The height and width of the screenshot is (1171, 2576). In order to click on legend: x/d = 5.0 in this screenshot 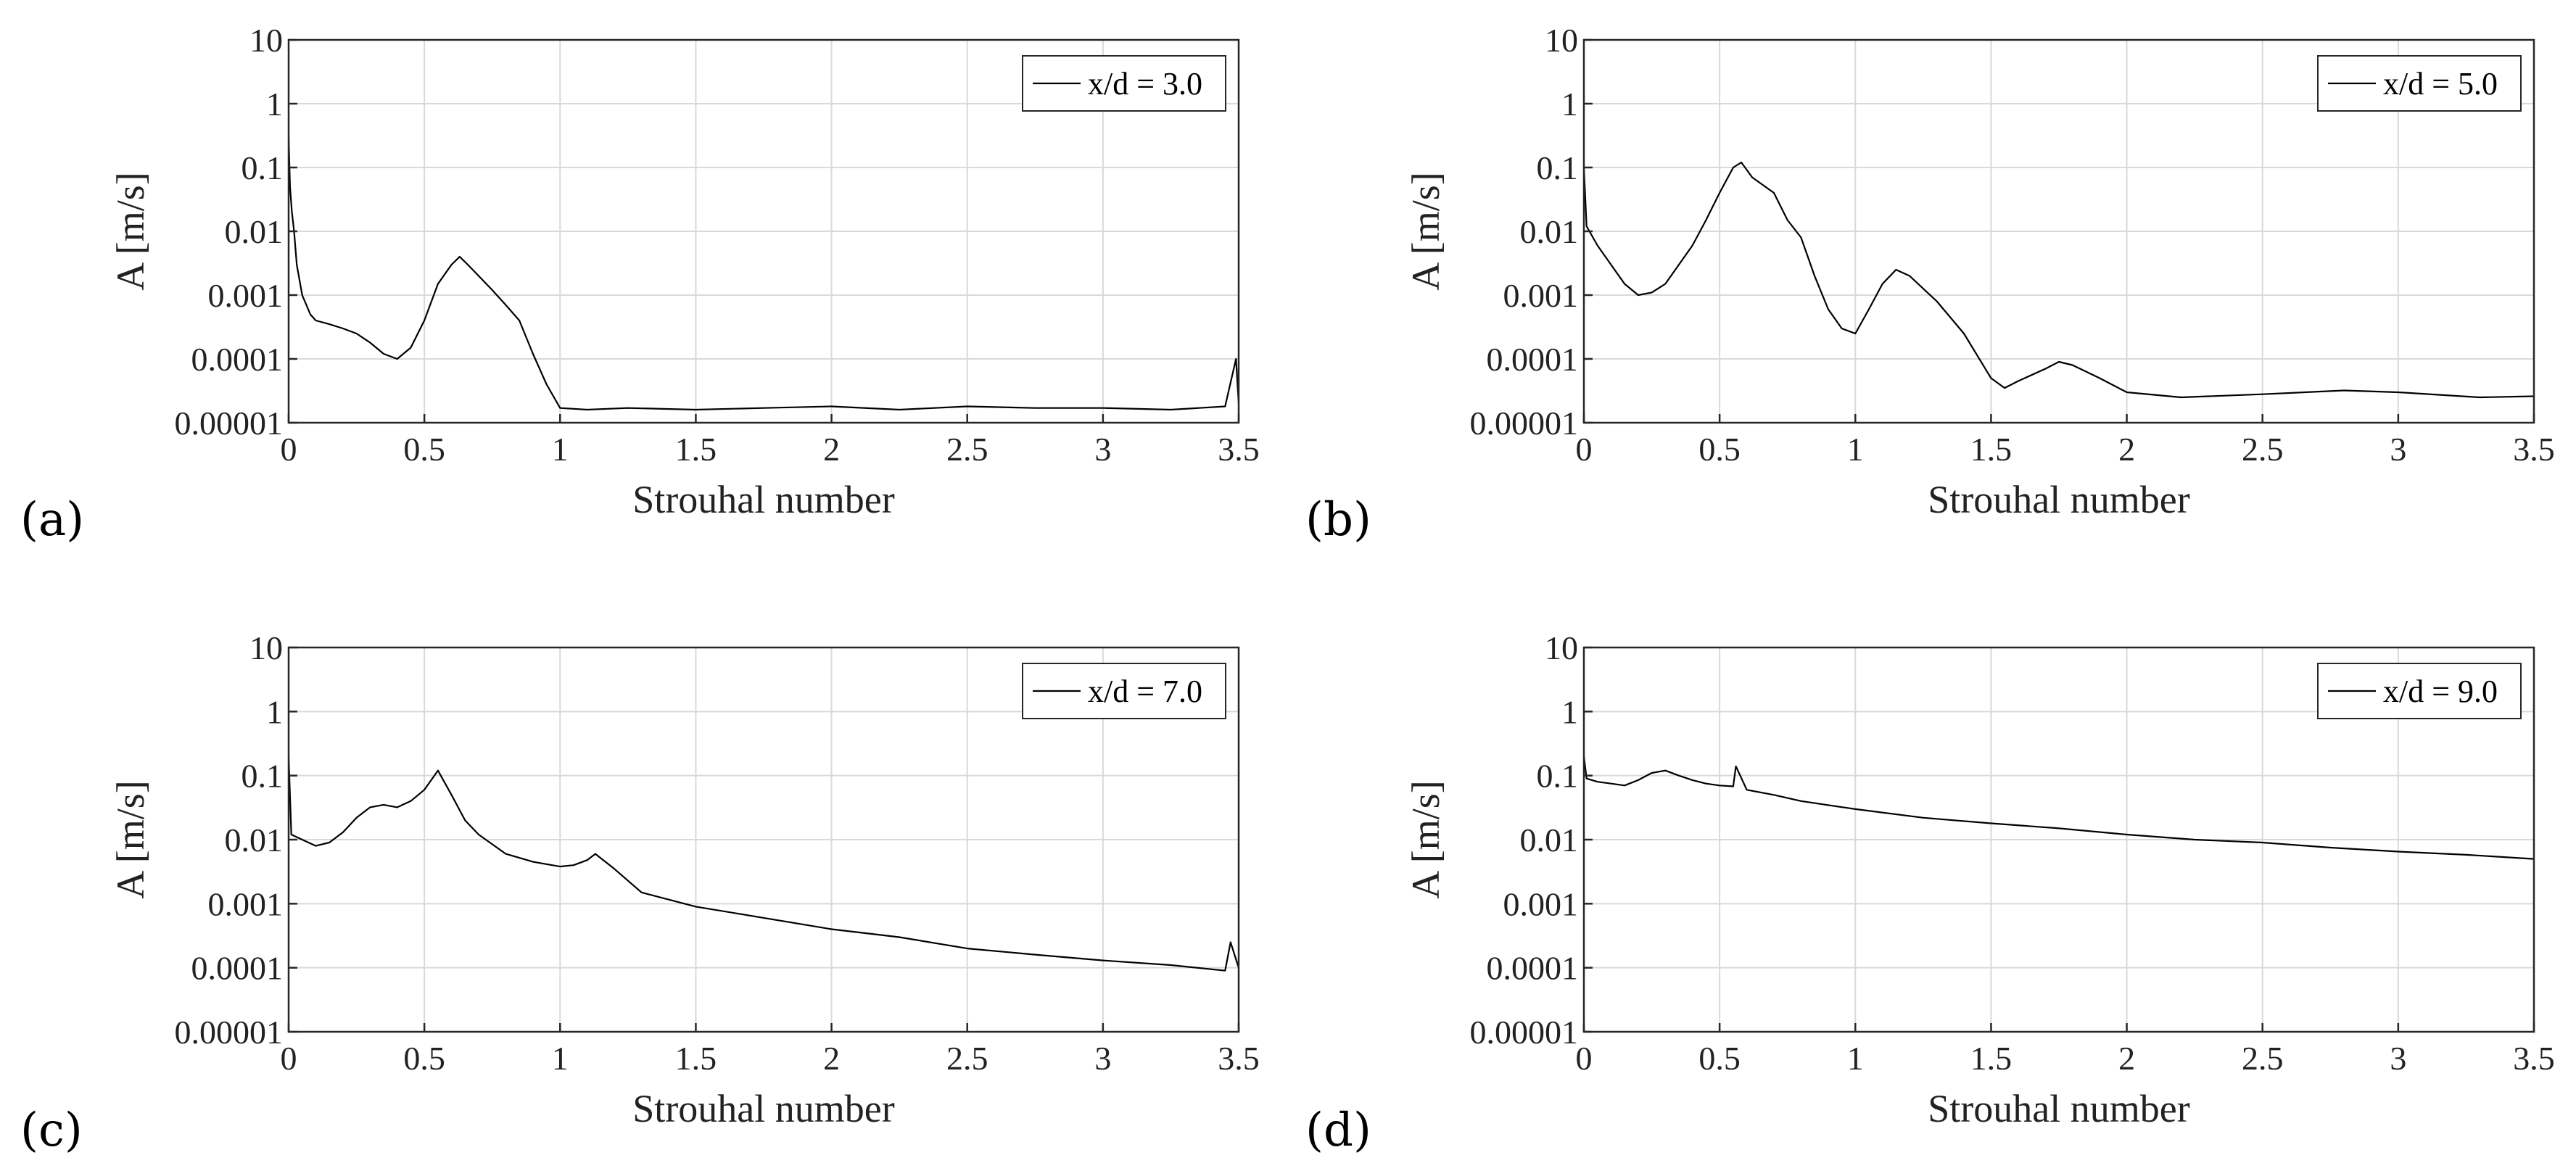, I will do `click(2419, 83)`.